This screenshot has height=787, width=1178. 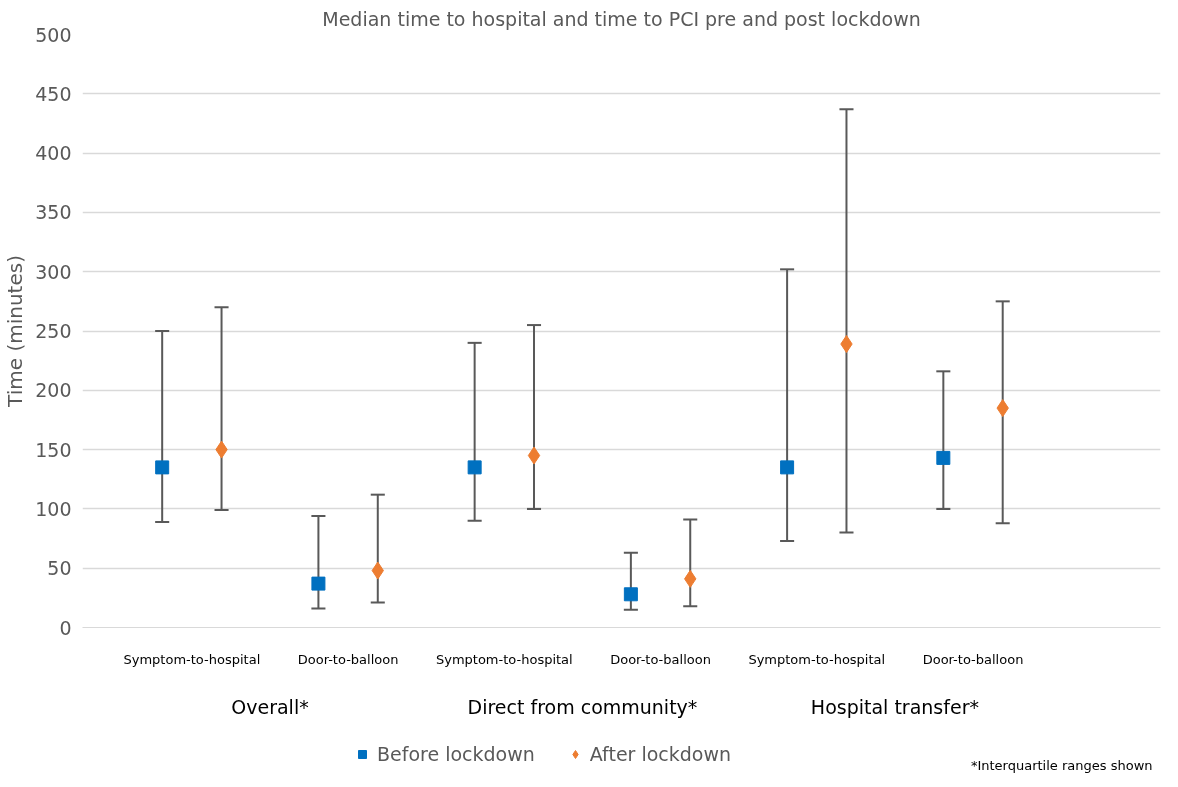 What do you see at coordinates (59, 568) in the screenshot?
I see `y-tick-label: 50` at bounding box center [59, 568].